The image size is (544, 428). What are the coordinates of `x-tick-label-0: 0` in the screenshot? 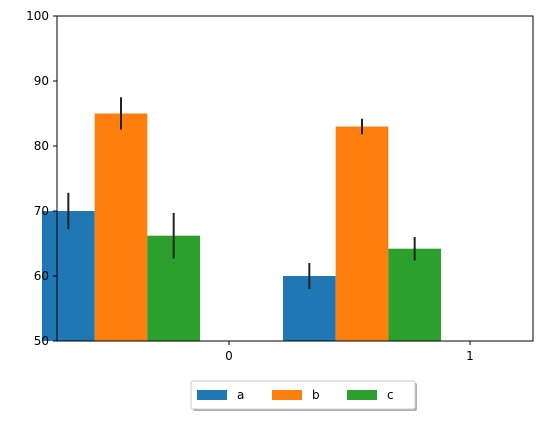 It's located at (229, 356).